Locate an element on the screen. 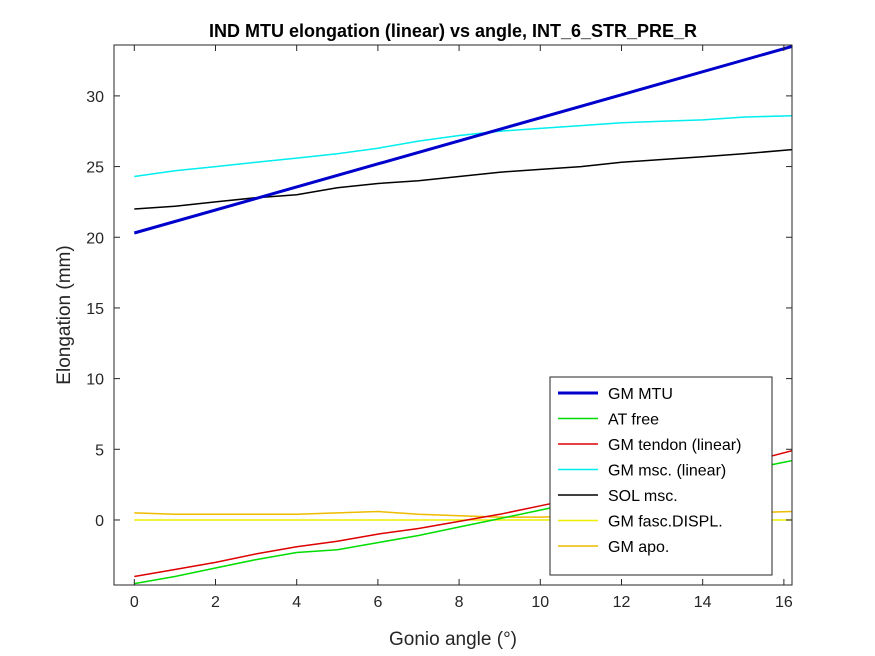 The image size is (875, 656). legend-label: GM msc. (linear) is located at coordinates (667, 471).